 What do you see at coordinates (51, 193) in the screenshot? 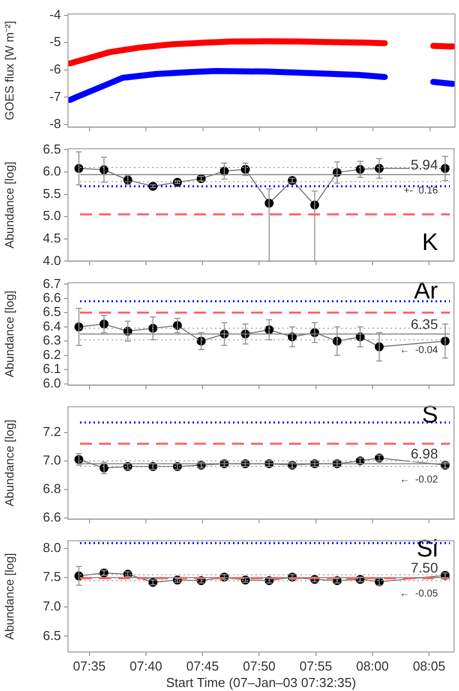
I see `y-tick-label: 5.5` at bounding box center [51, 193].